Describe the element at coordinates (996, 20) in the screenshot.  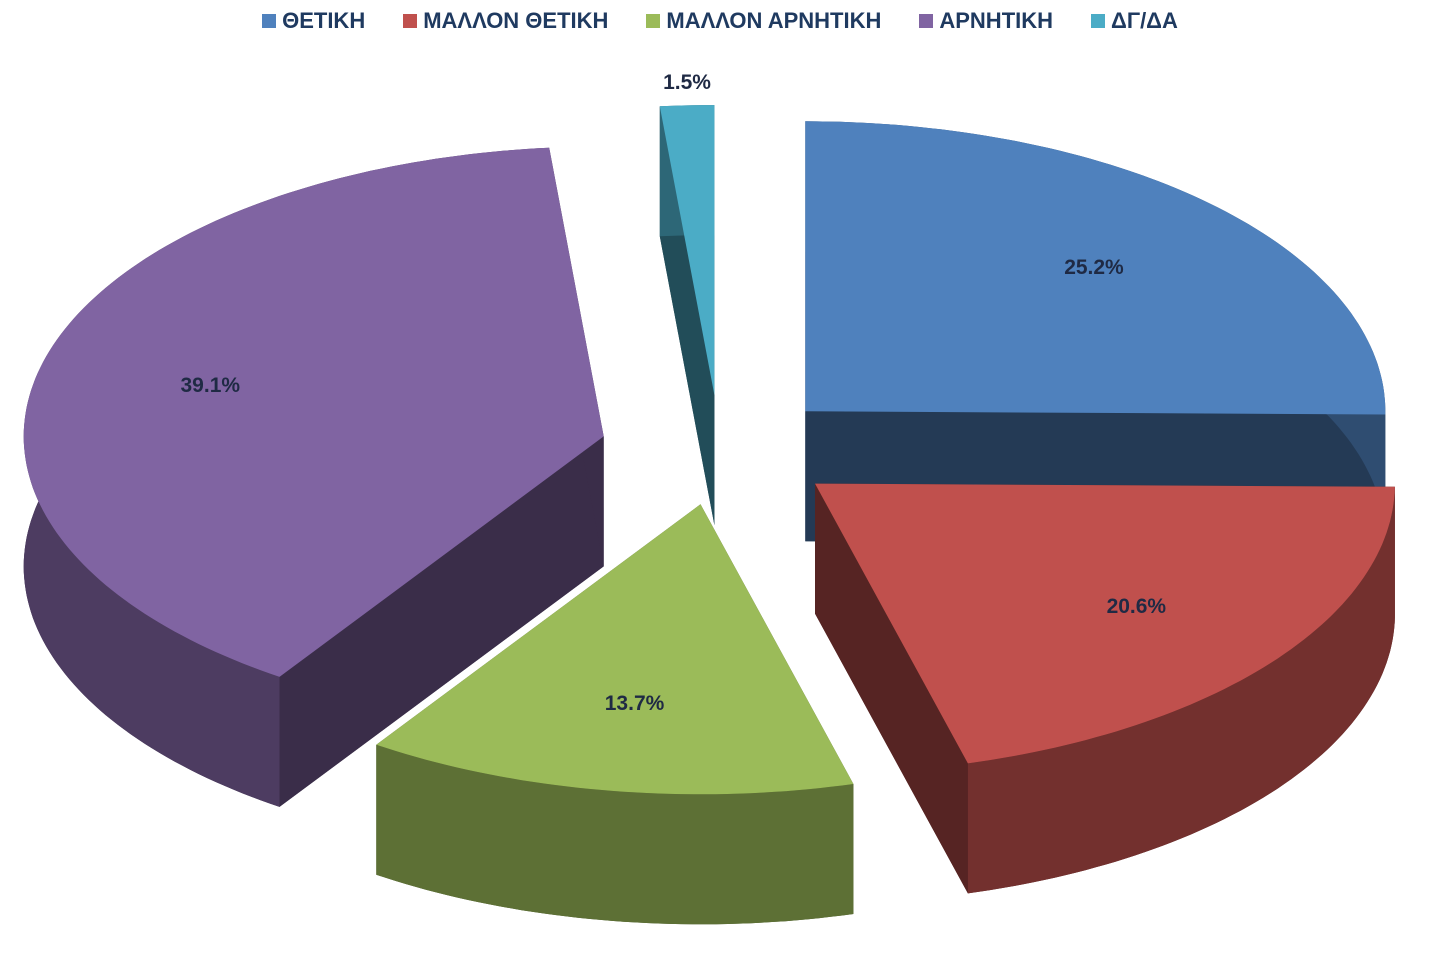
I see `legend-label: ΑΡΝΗΤΙΚΗ` at that location.